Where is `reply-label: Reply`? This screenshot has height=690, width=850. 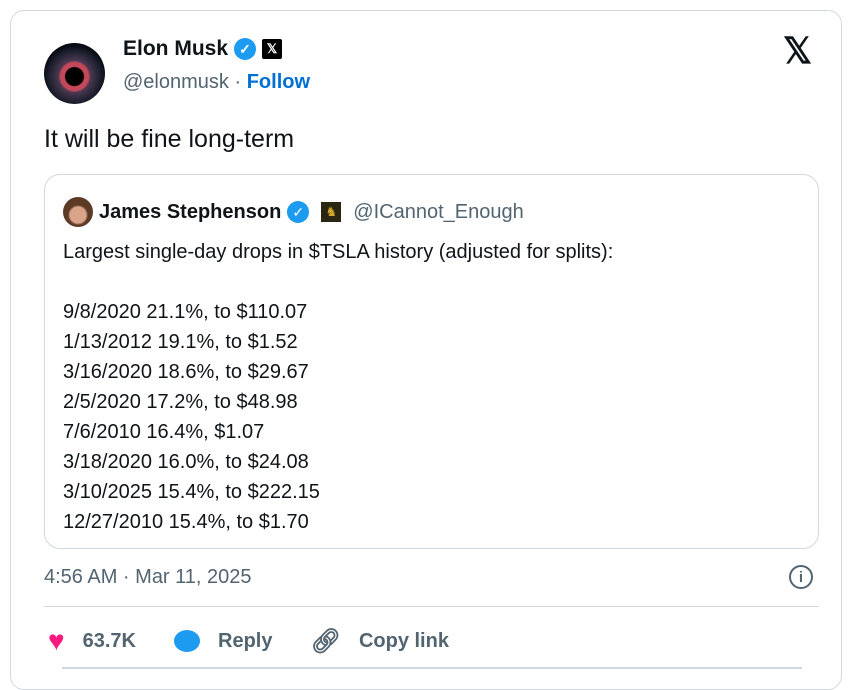
reply-label: Reply is located at coordinates (245, 640).